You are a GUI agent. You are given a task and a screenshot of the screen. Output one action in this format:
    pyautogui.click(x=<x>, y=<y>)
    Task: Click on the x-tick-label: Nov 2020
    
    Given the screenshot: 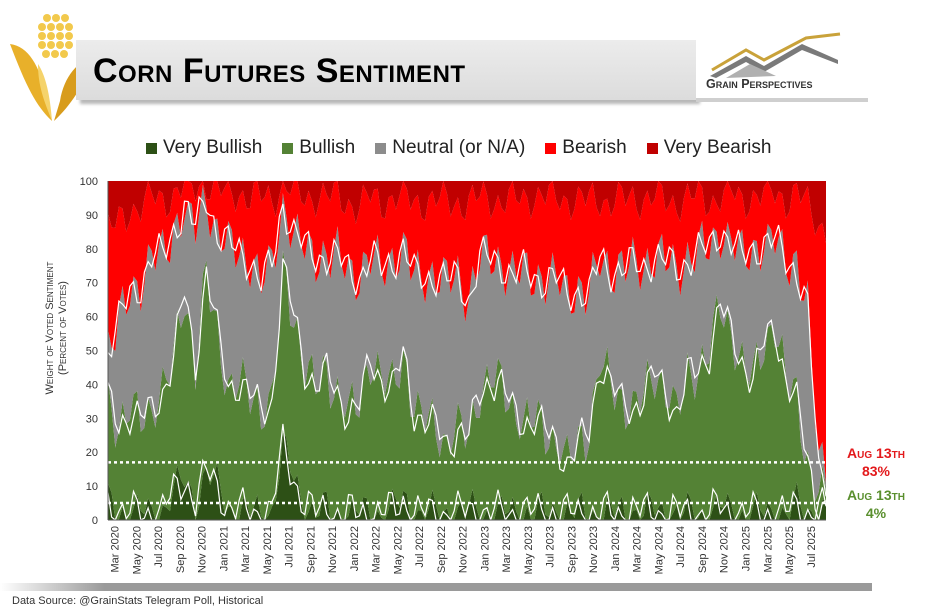 What is the action you would take?
    pyautogui.click(x=203, y=549)
    